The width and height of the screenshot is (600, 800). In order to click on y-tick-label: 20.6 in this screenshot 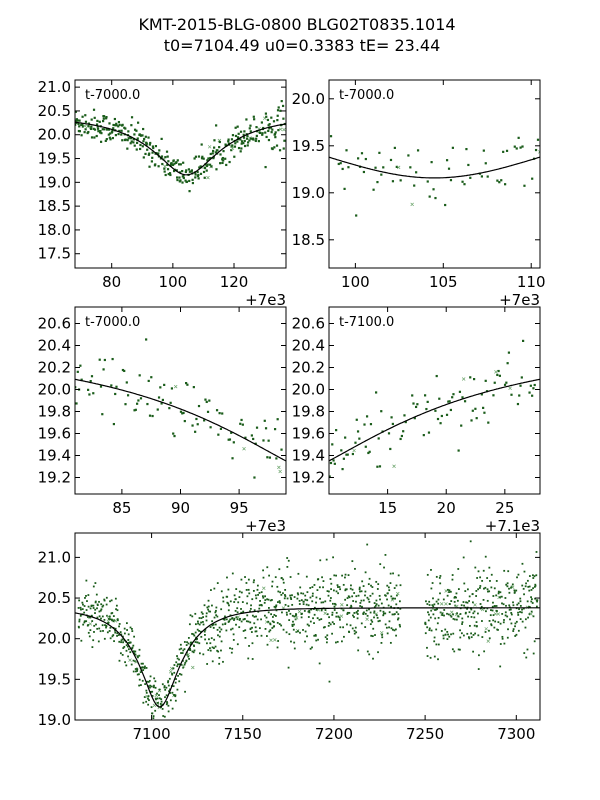, I will do `click(308, 324)`.